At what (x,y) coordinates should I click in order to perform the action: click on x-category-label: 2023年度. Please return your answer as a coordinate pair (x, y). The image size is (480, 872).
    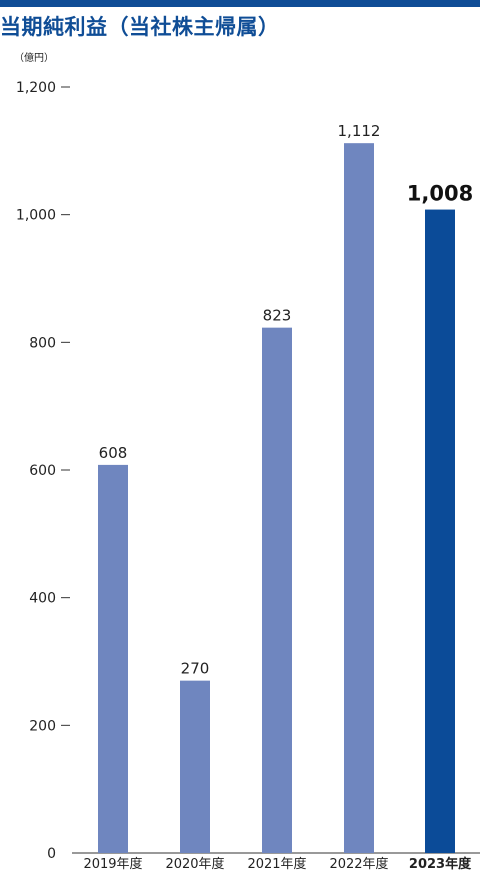
    Looking at the image, I should click on (440, 864).